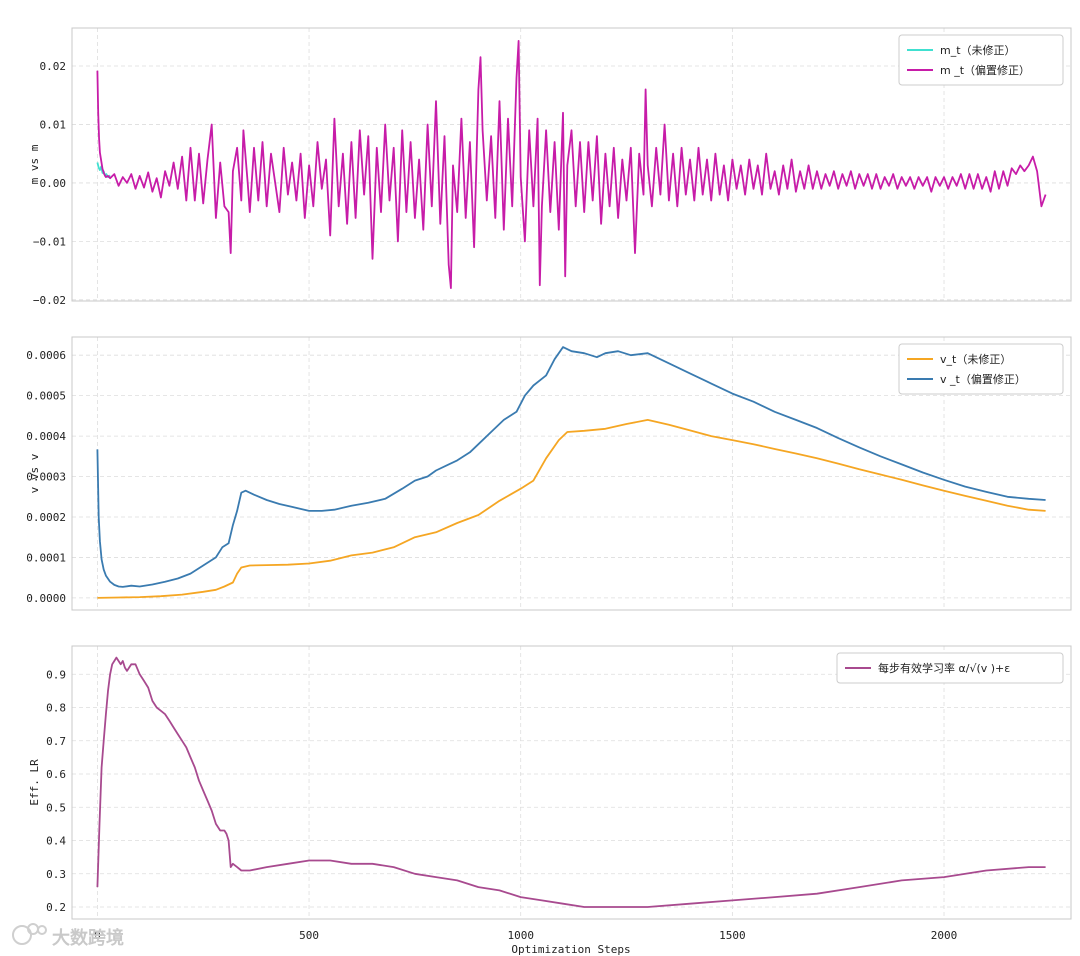 Image resolution: width=1080 pixels, height=956 pixels. Describe the element at coordinates (56, 708) in the screenshot. I see `y-tick-label: 0.8` at that location.